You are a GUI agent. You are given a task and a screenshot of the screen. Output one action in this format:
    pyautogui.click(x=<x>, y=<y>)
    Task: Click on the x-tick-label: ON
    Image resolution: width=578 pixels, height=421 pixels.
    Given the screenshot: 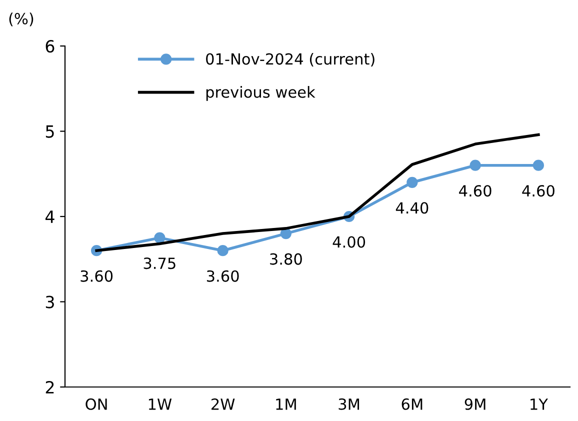 What is the action you would take?
    pyautogui.click(x=96, y=404)
    